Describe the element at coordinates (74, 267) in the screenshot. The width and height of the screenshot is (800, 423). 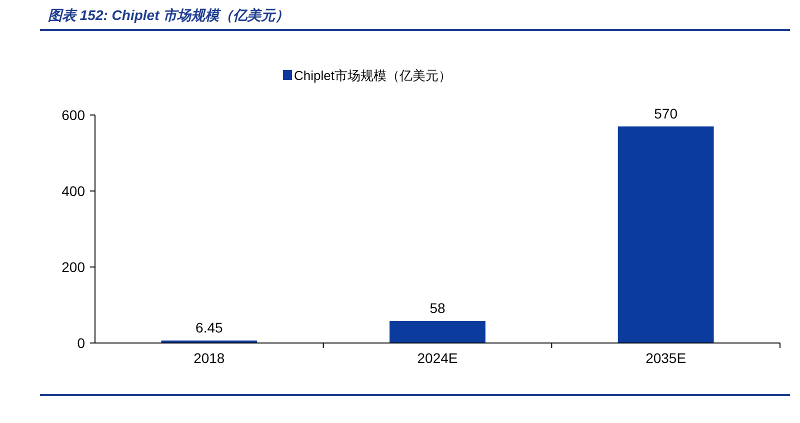
I see `y-tick-label: 200` at that location.